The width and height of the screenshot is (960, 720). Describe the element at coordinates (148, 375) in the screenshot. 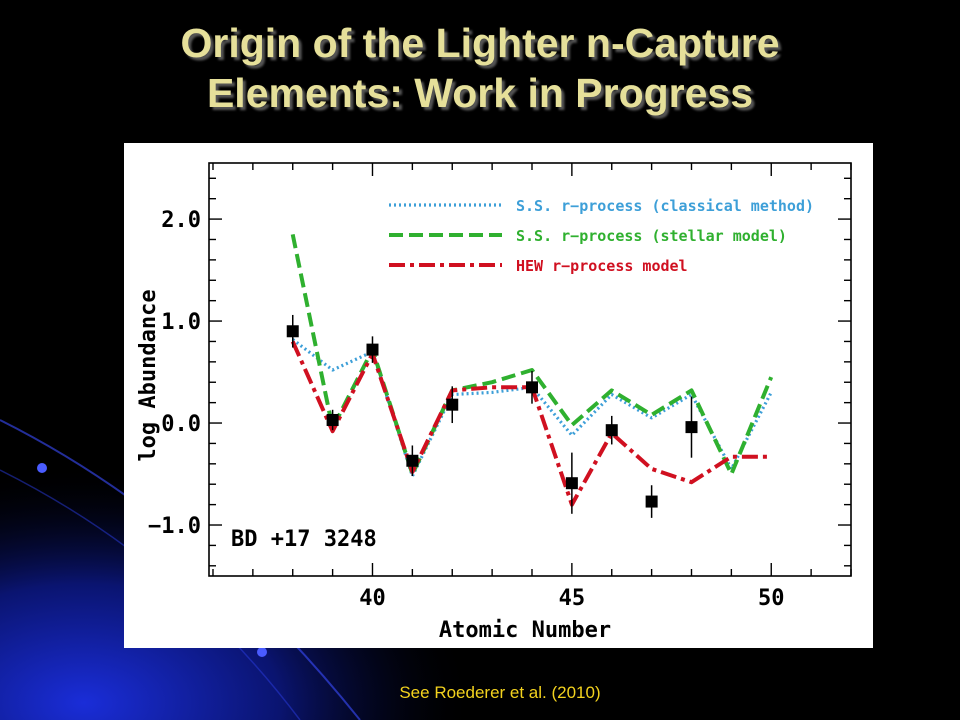

I see `y-axis-label: log Abundance` at that location.